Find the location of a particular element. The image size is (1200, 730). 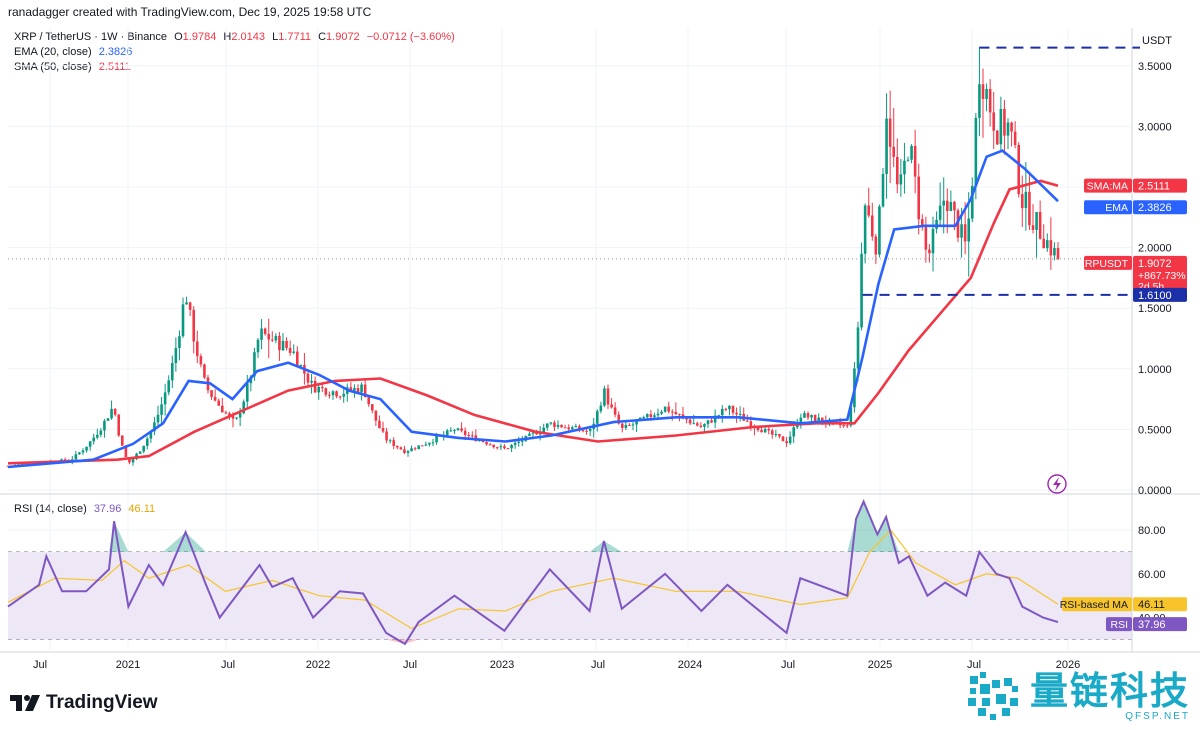

close-label: C is located at coordinates (322, 37).